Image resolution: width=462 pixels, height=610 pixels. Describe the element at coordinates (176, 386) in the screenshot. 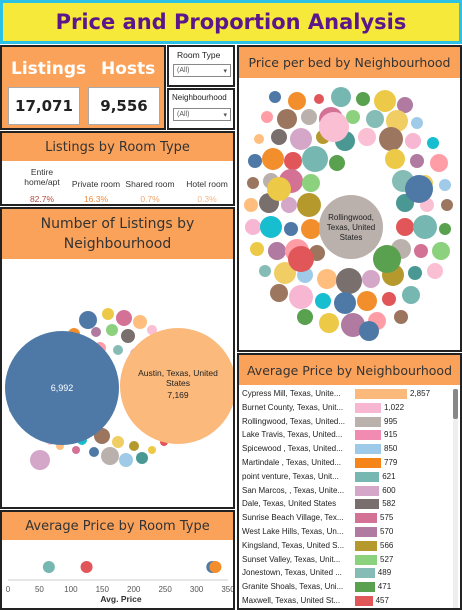

I see `bubble-right` at that location.